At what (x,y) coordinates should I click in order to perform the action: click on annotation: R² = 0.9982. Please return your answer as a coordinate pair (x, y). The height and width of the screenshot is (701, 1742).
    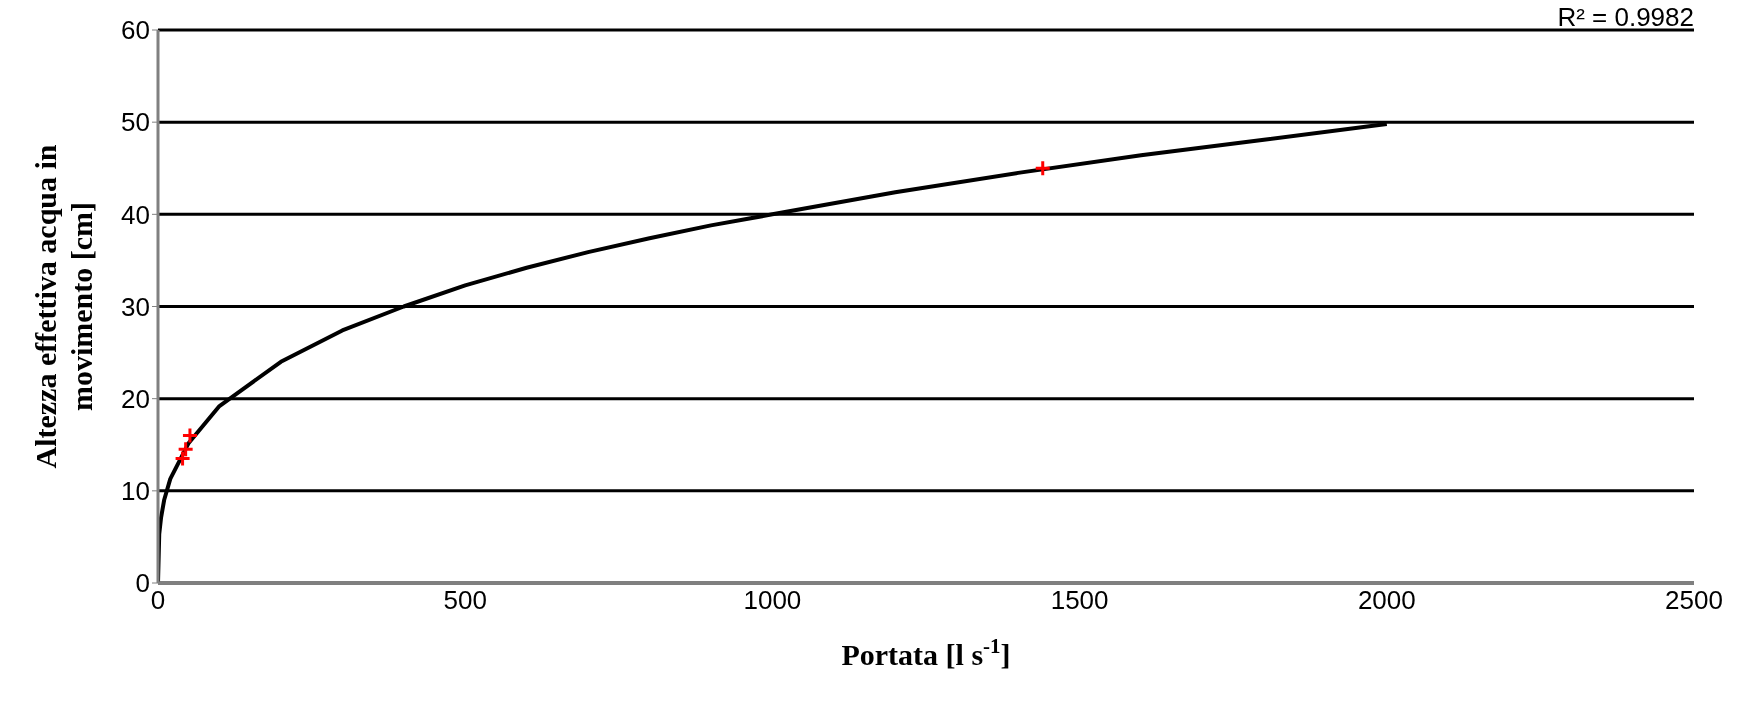
    Looking at the image, I should click on (1625, 17).